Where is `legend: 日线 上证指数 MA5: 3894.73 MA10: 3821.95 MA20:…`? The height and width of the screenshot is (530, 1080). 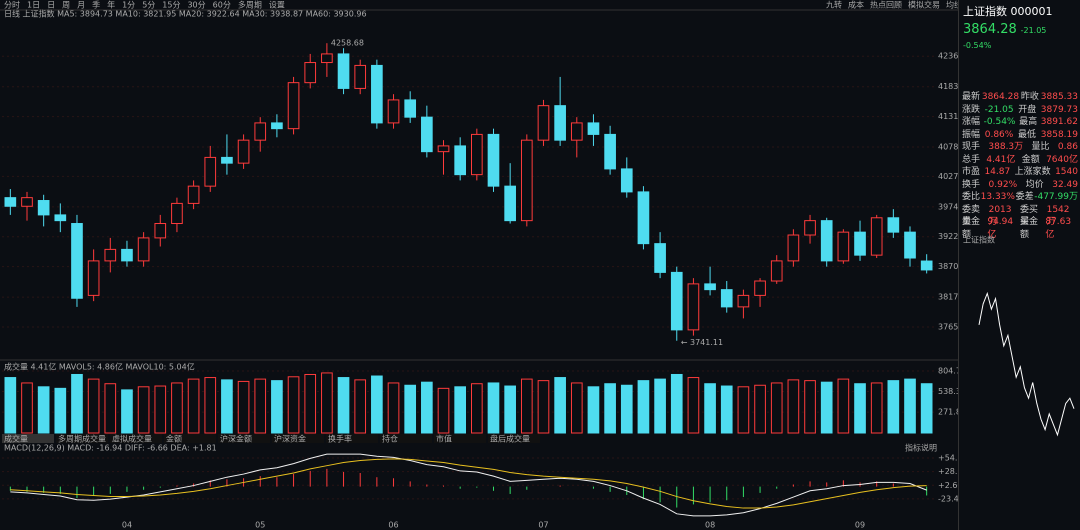
legend: 日线 上证指数 MA5: 3894.73 MA10: 3821.95 MA20:… is located at coordinates (185, 14).